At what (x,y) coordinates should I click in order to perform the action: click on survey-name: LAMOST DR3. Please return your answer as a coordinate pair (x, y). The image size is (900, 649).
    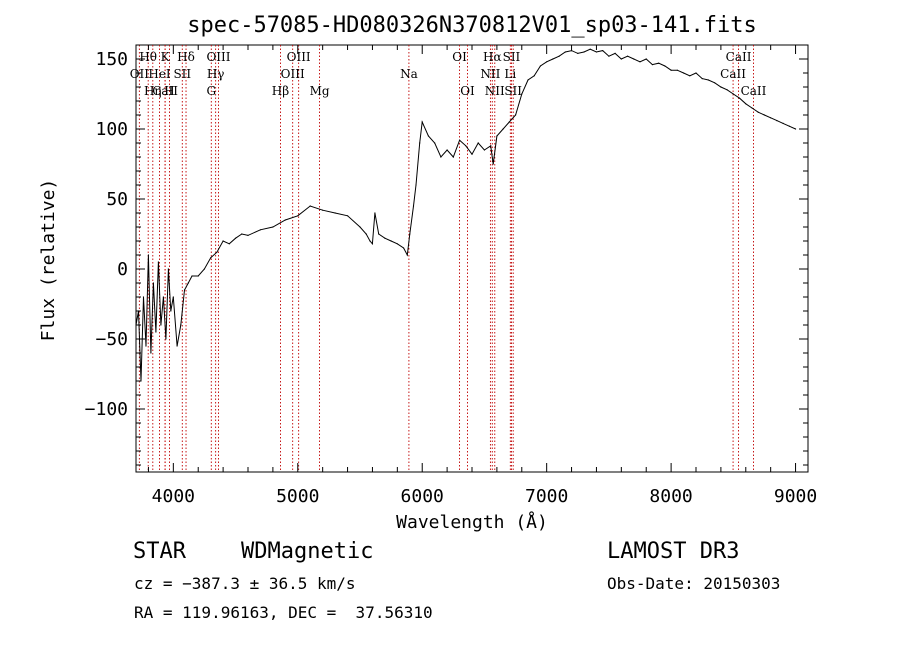
    Looking at the image, I should click on (673, 551).